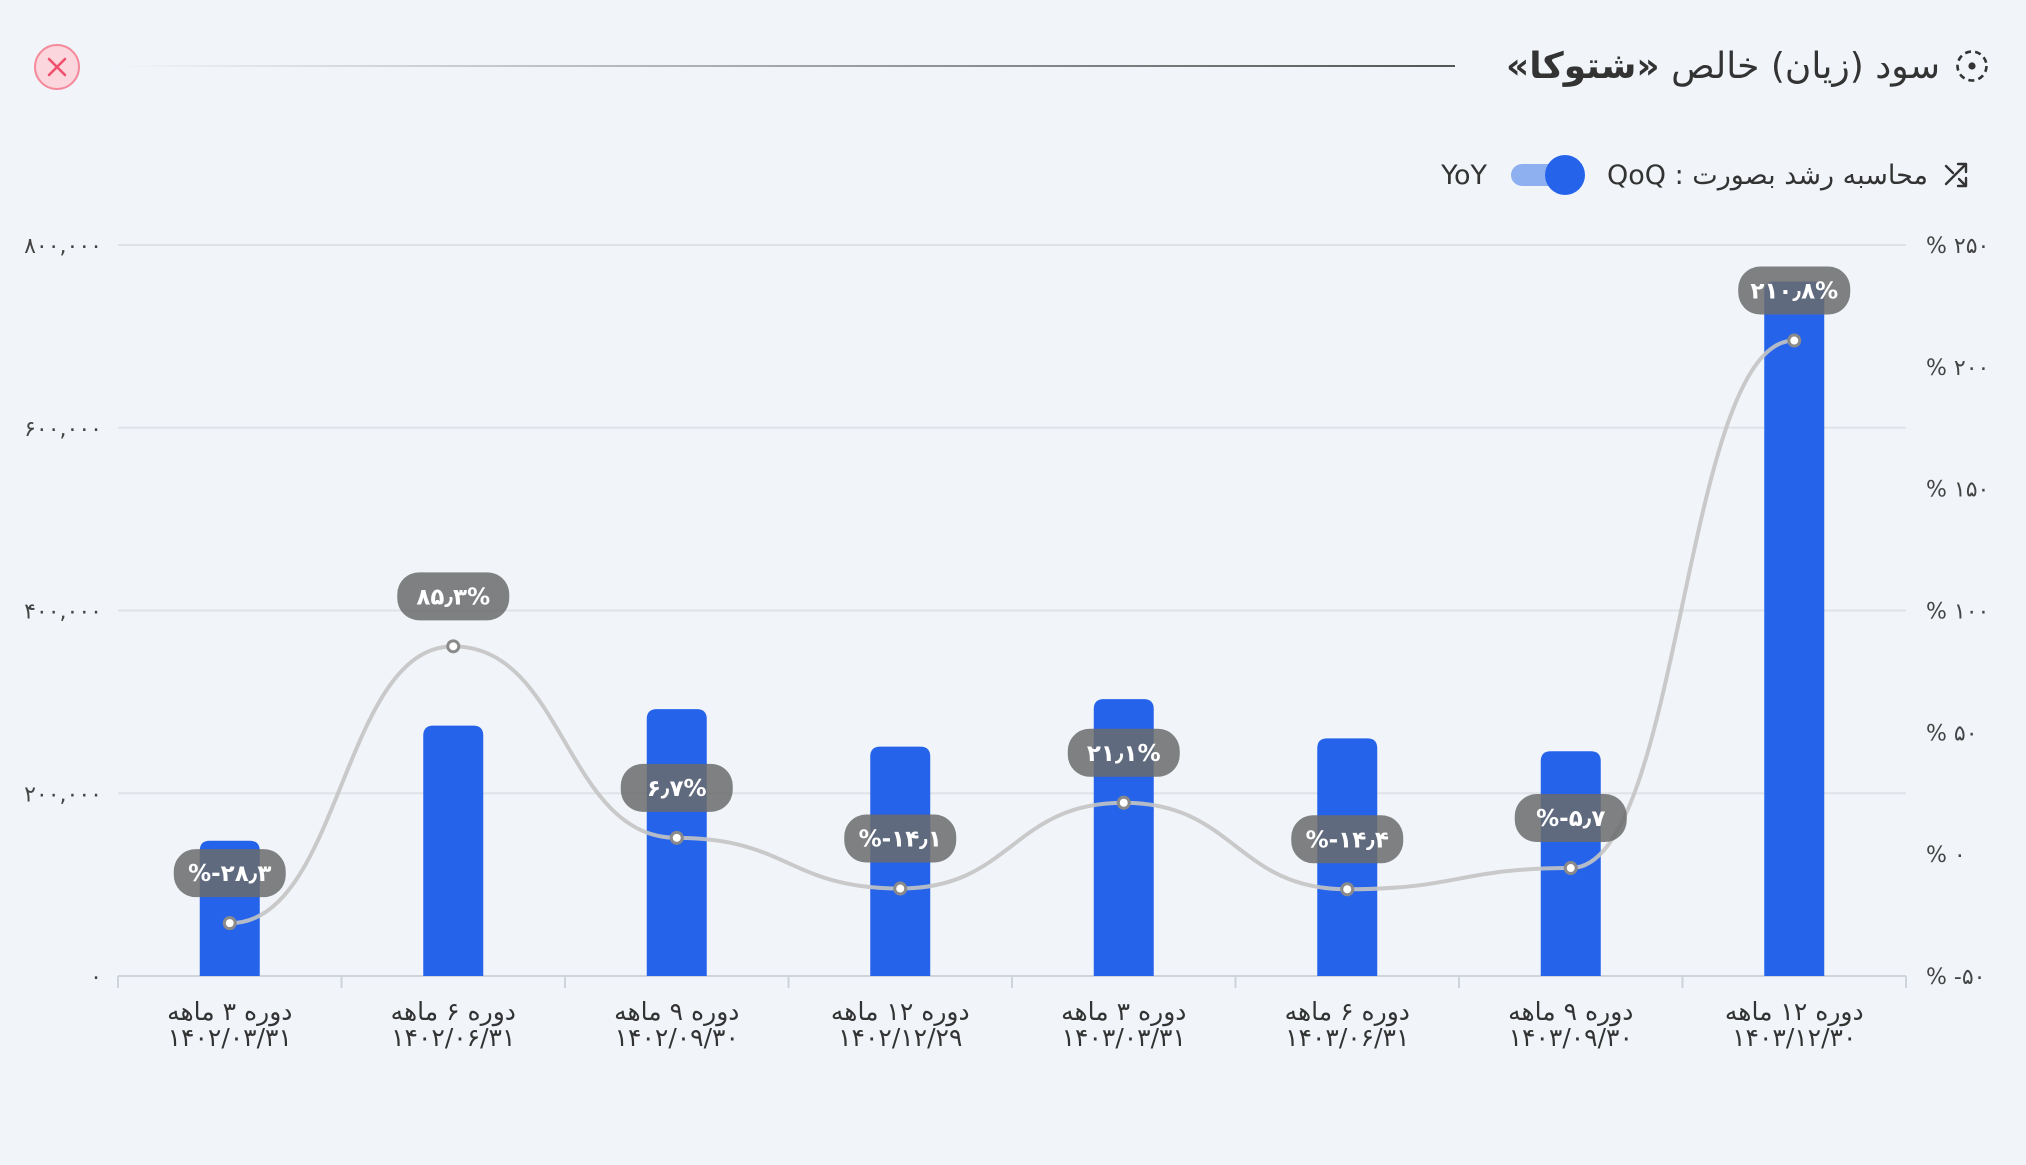  I want to click on trend-arrows-icon, so click(1956, 175).